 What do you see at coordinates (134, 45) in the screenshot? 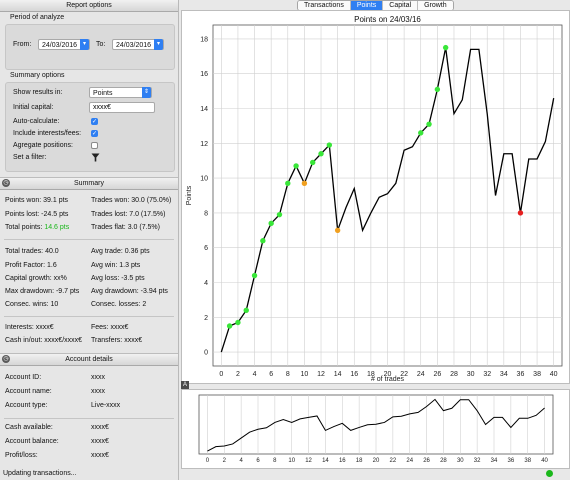
I see `to-date-value: 24/03/2016` at bounding box center [134, 45].